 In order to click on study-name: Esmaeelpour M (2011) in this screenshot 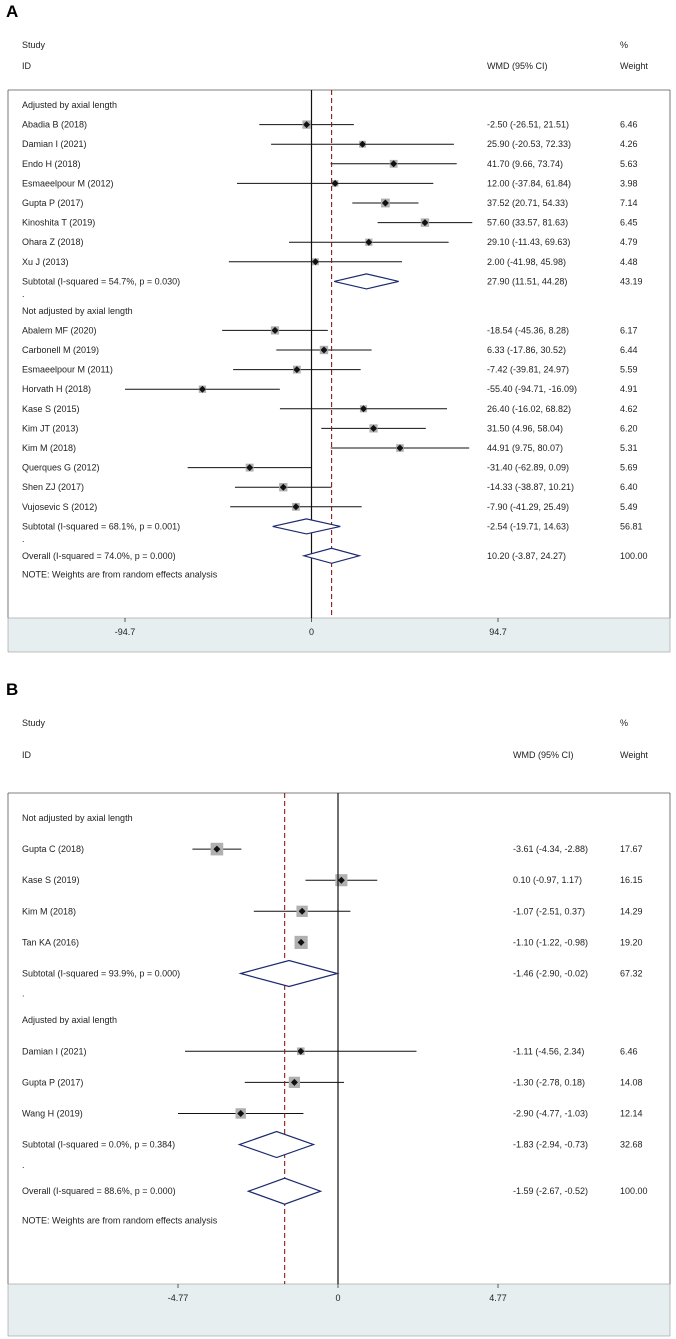, I will do `click(67, 370)`.